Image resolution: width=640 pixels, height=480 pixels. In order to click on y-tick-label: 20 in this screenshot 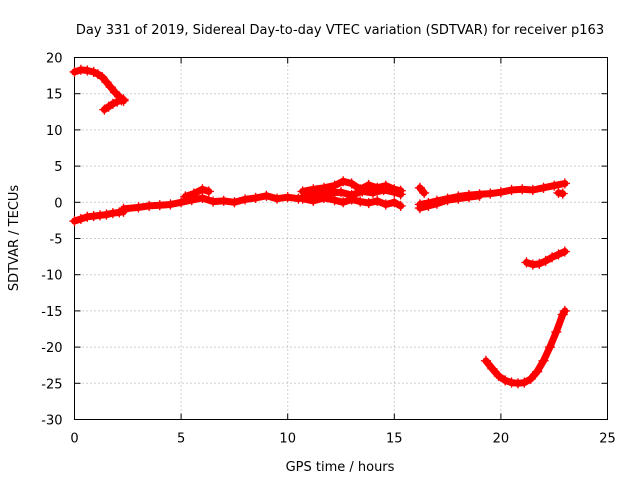, I will do `click(54, 59)`.